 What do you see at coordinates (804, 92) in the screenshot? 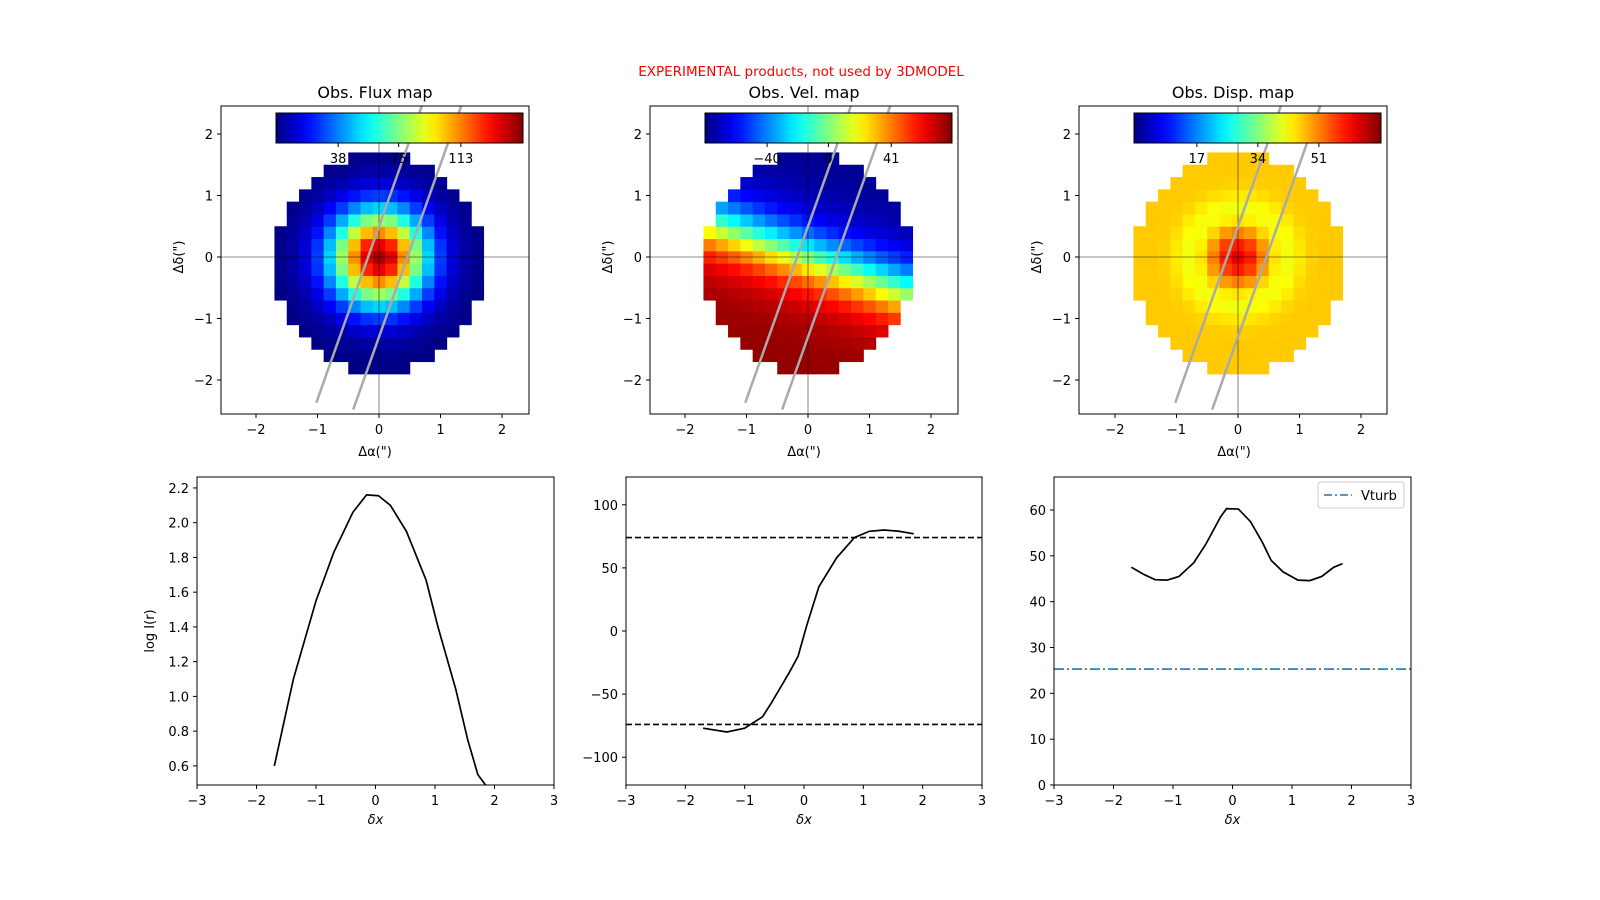
I see `map-title: Obs. Vel. map` at bounding box center [804, 92].